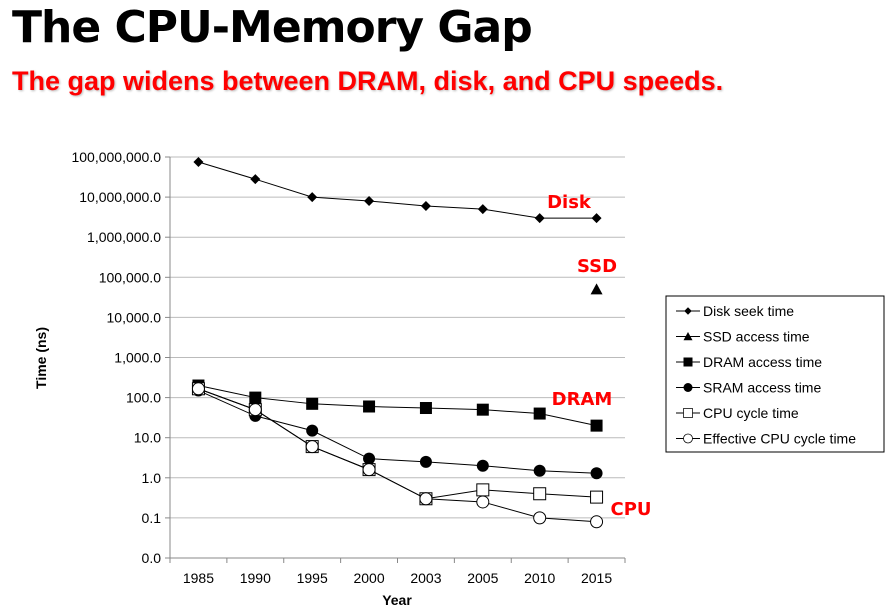  Describe the element at coordinates (762, 362) in the screenshot. I see `legend-label: DRAM access time` at that location.